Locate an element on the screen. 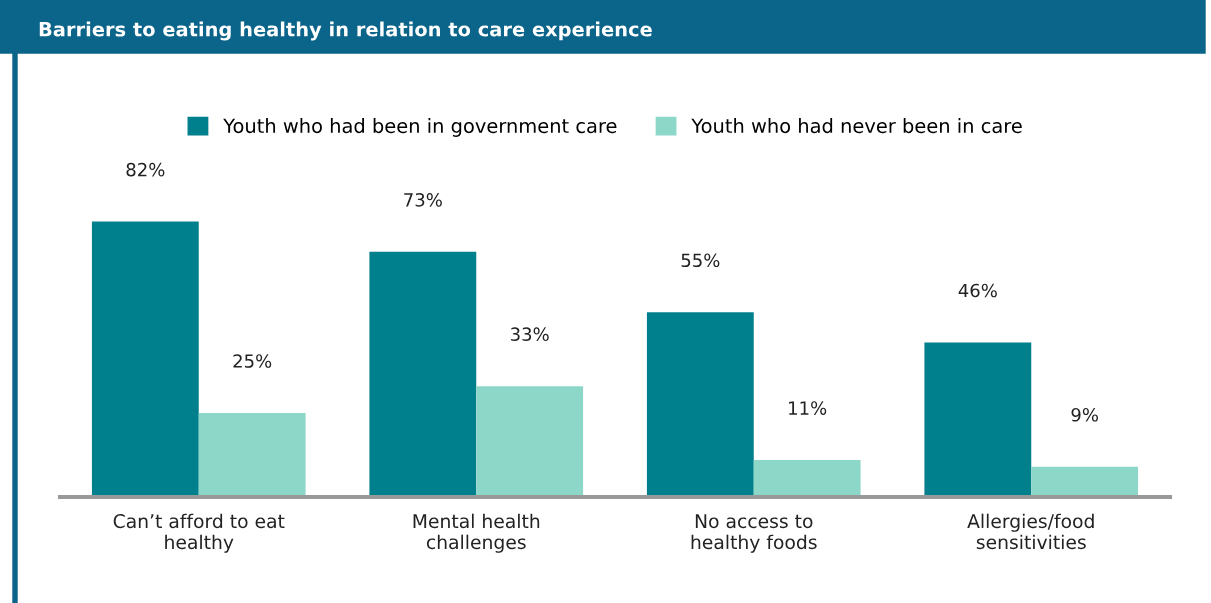 The width and height of the screenshot is (1211, 603). legend-label: Youth who had been in government care is located at coordinates (420, 127).